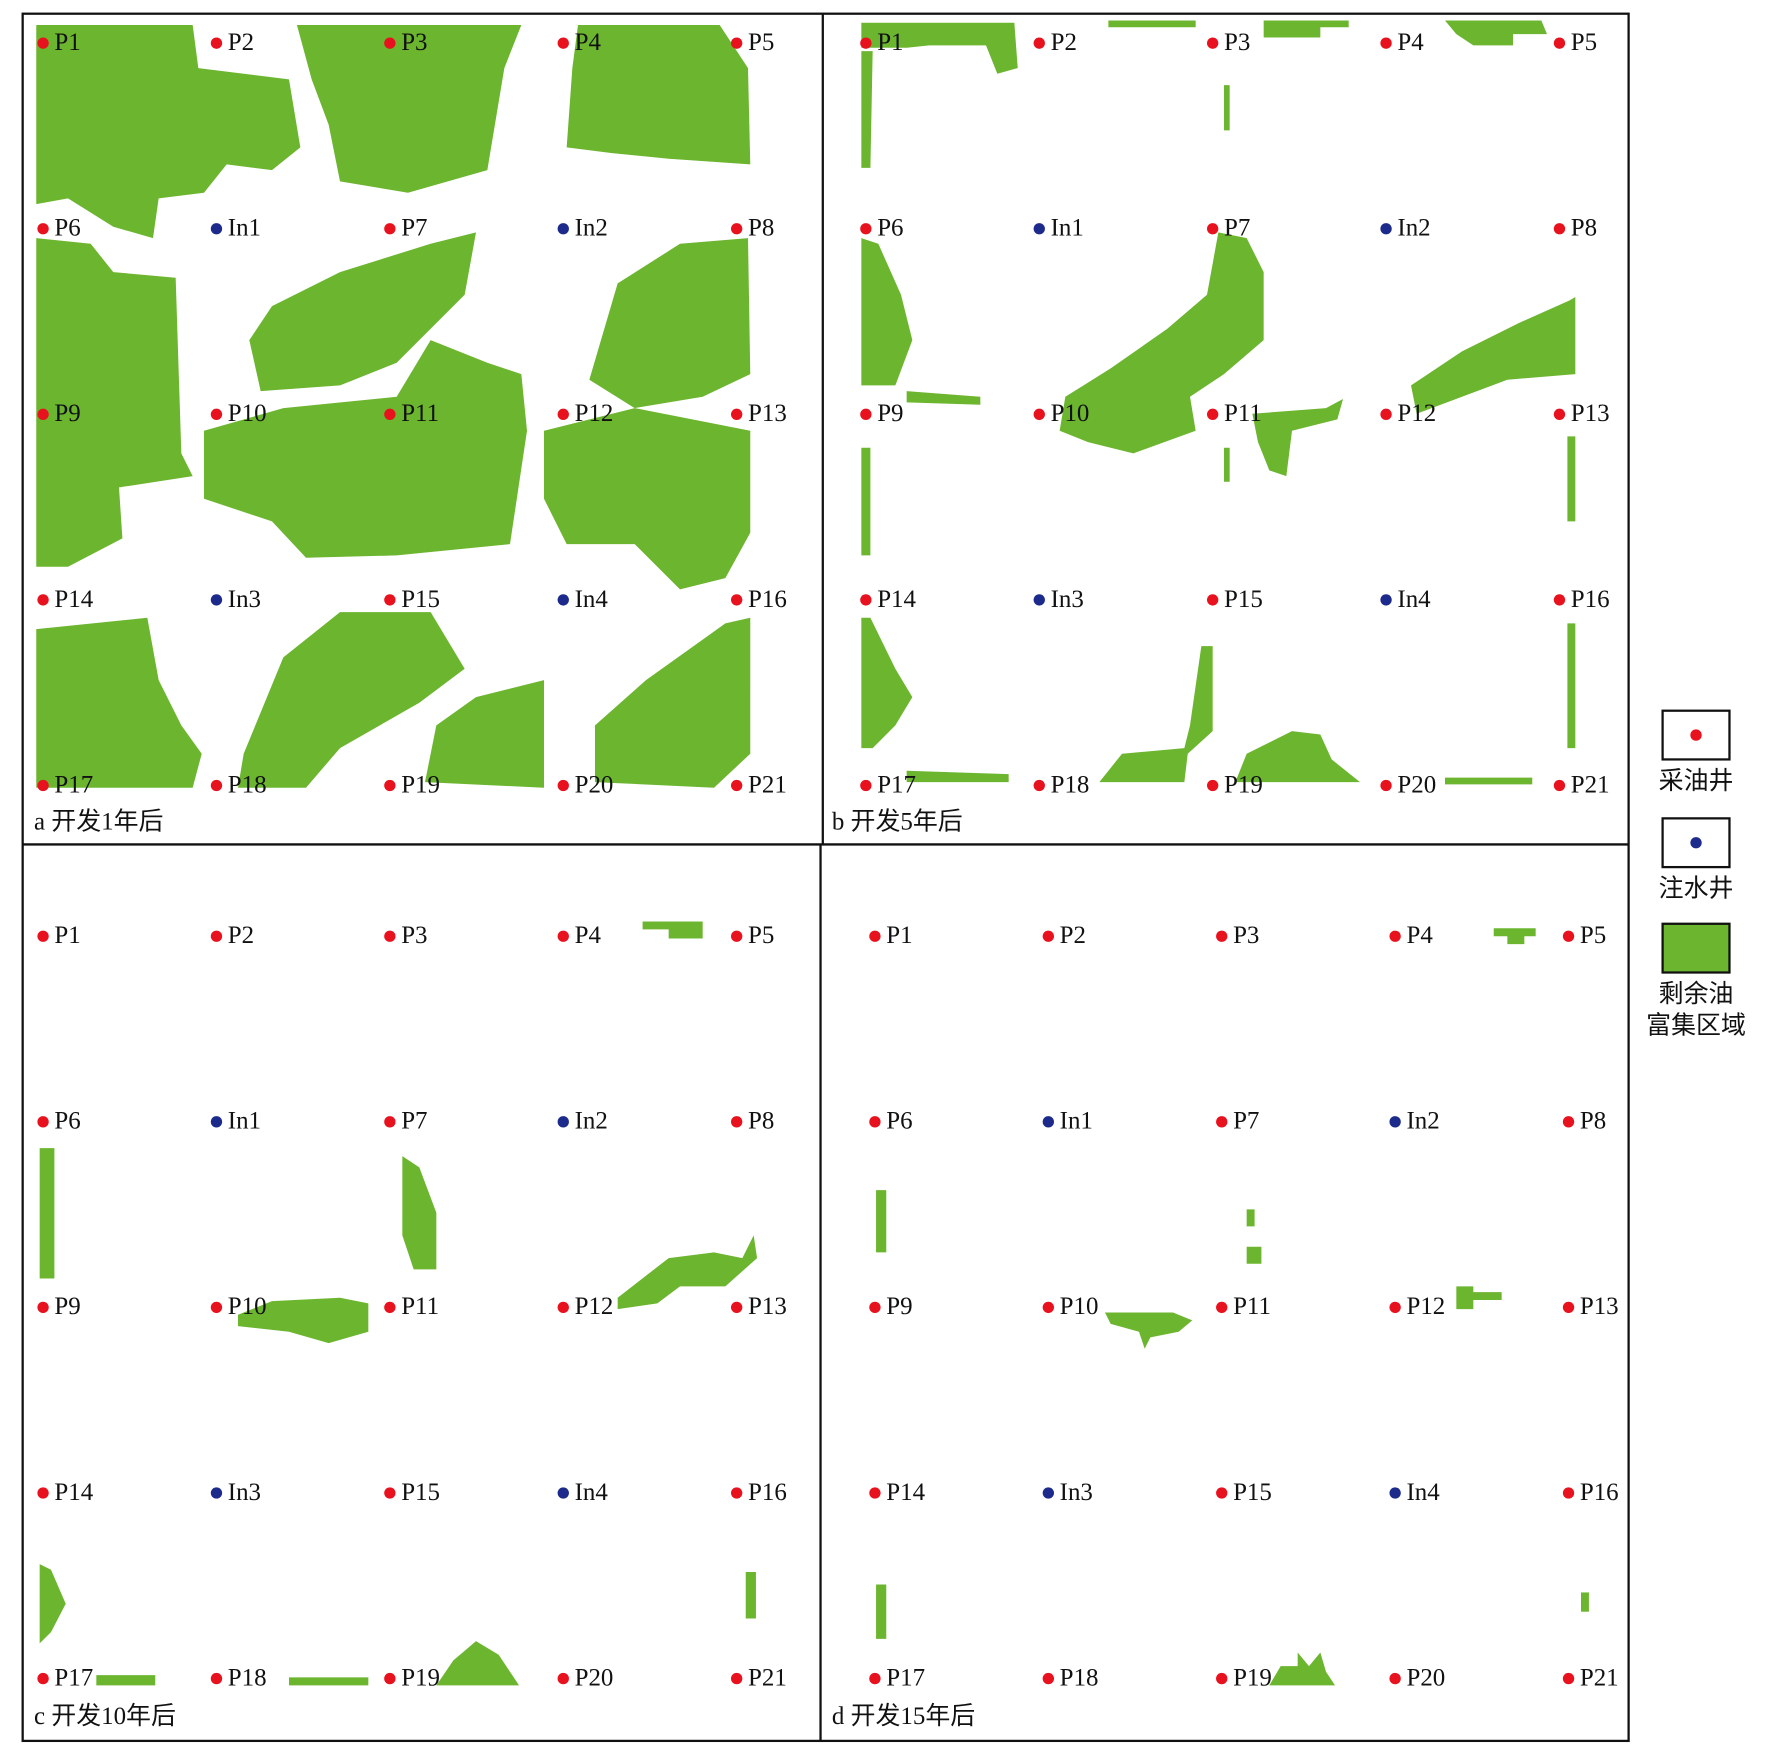 The height and width of the screenshot is (1758, 1768). I want to click on well-label: P11, so click(420, 1306).